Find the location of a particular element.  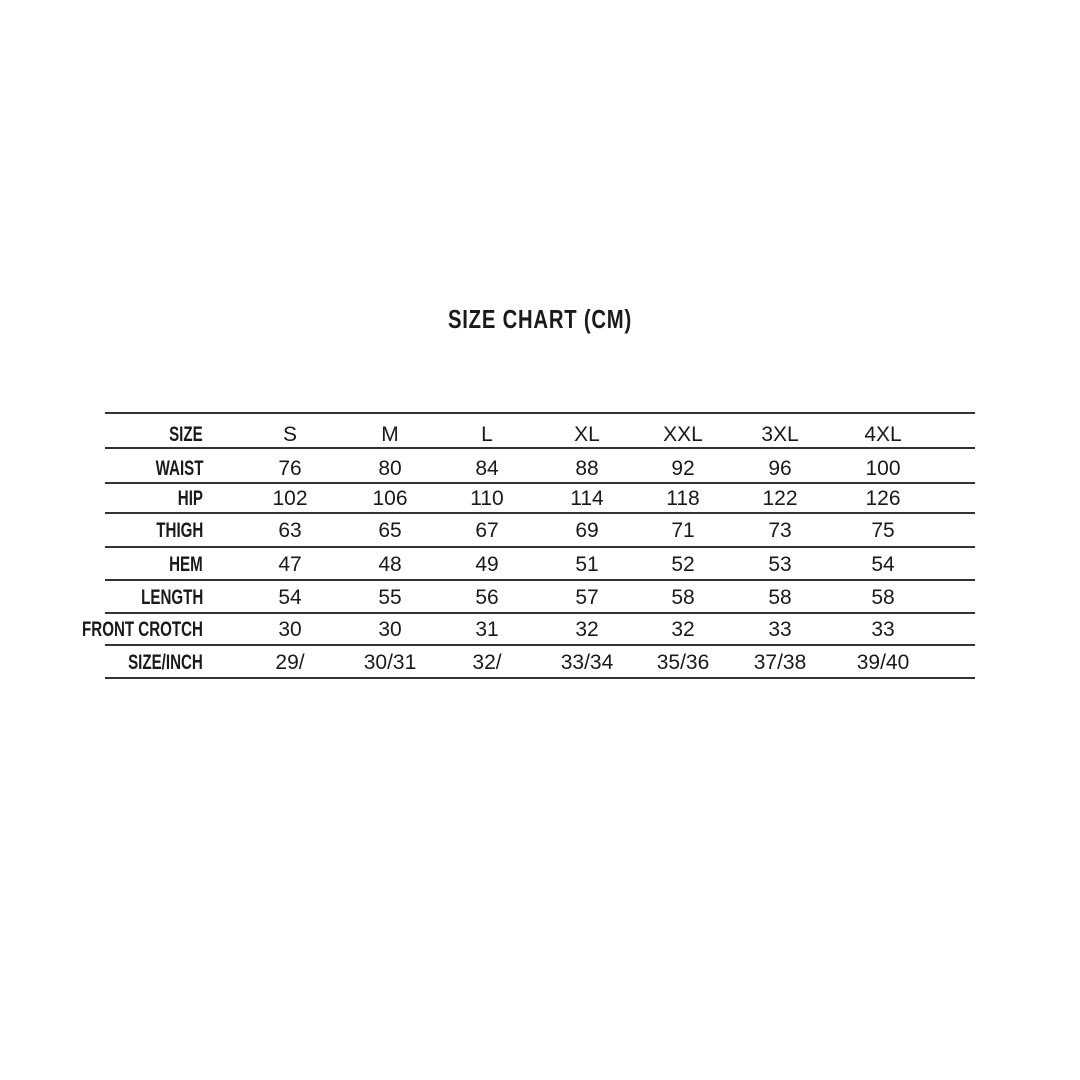

table-cell: 118 is located at coordinates (683, 498).